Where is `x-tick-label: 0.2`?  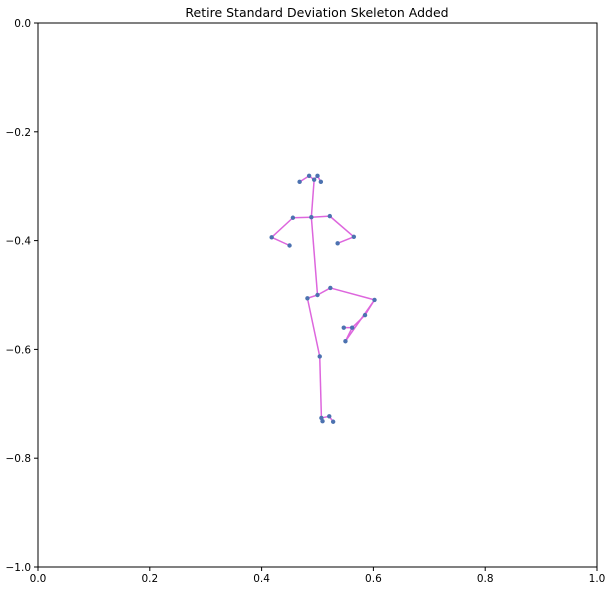
x-tick-label: 0.2 is located at coordinates (149, 579).